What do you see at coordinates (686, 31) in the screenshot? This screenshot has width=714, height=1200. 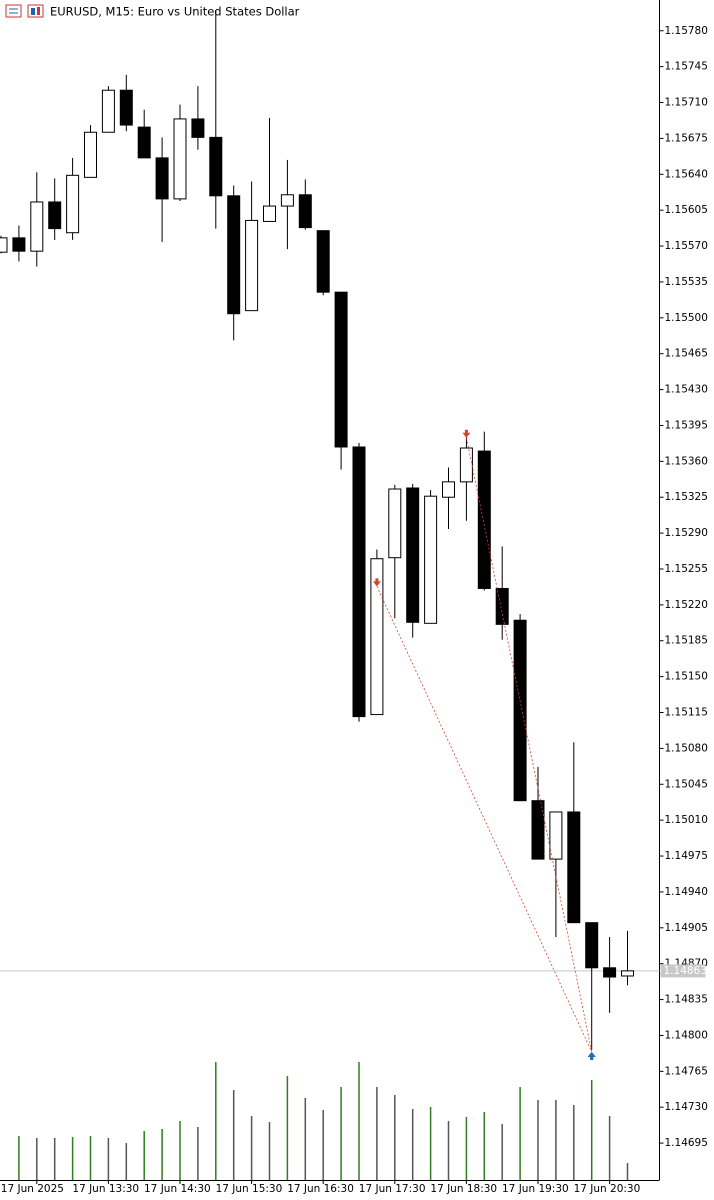 I see `y-tick-label: 1.15780` at bounding box center [686, 31].